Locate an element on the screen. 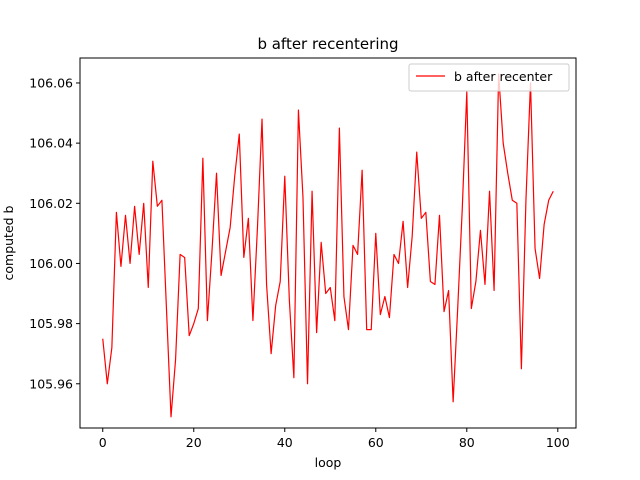  y-tick-label: 106.04 is located at coordinates (51, 143).